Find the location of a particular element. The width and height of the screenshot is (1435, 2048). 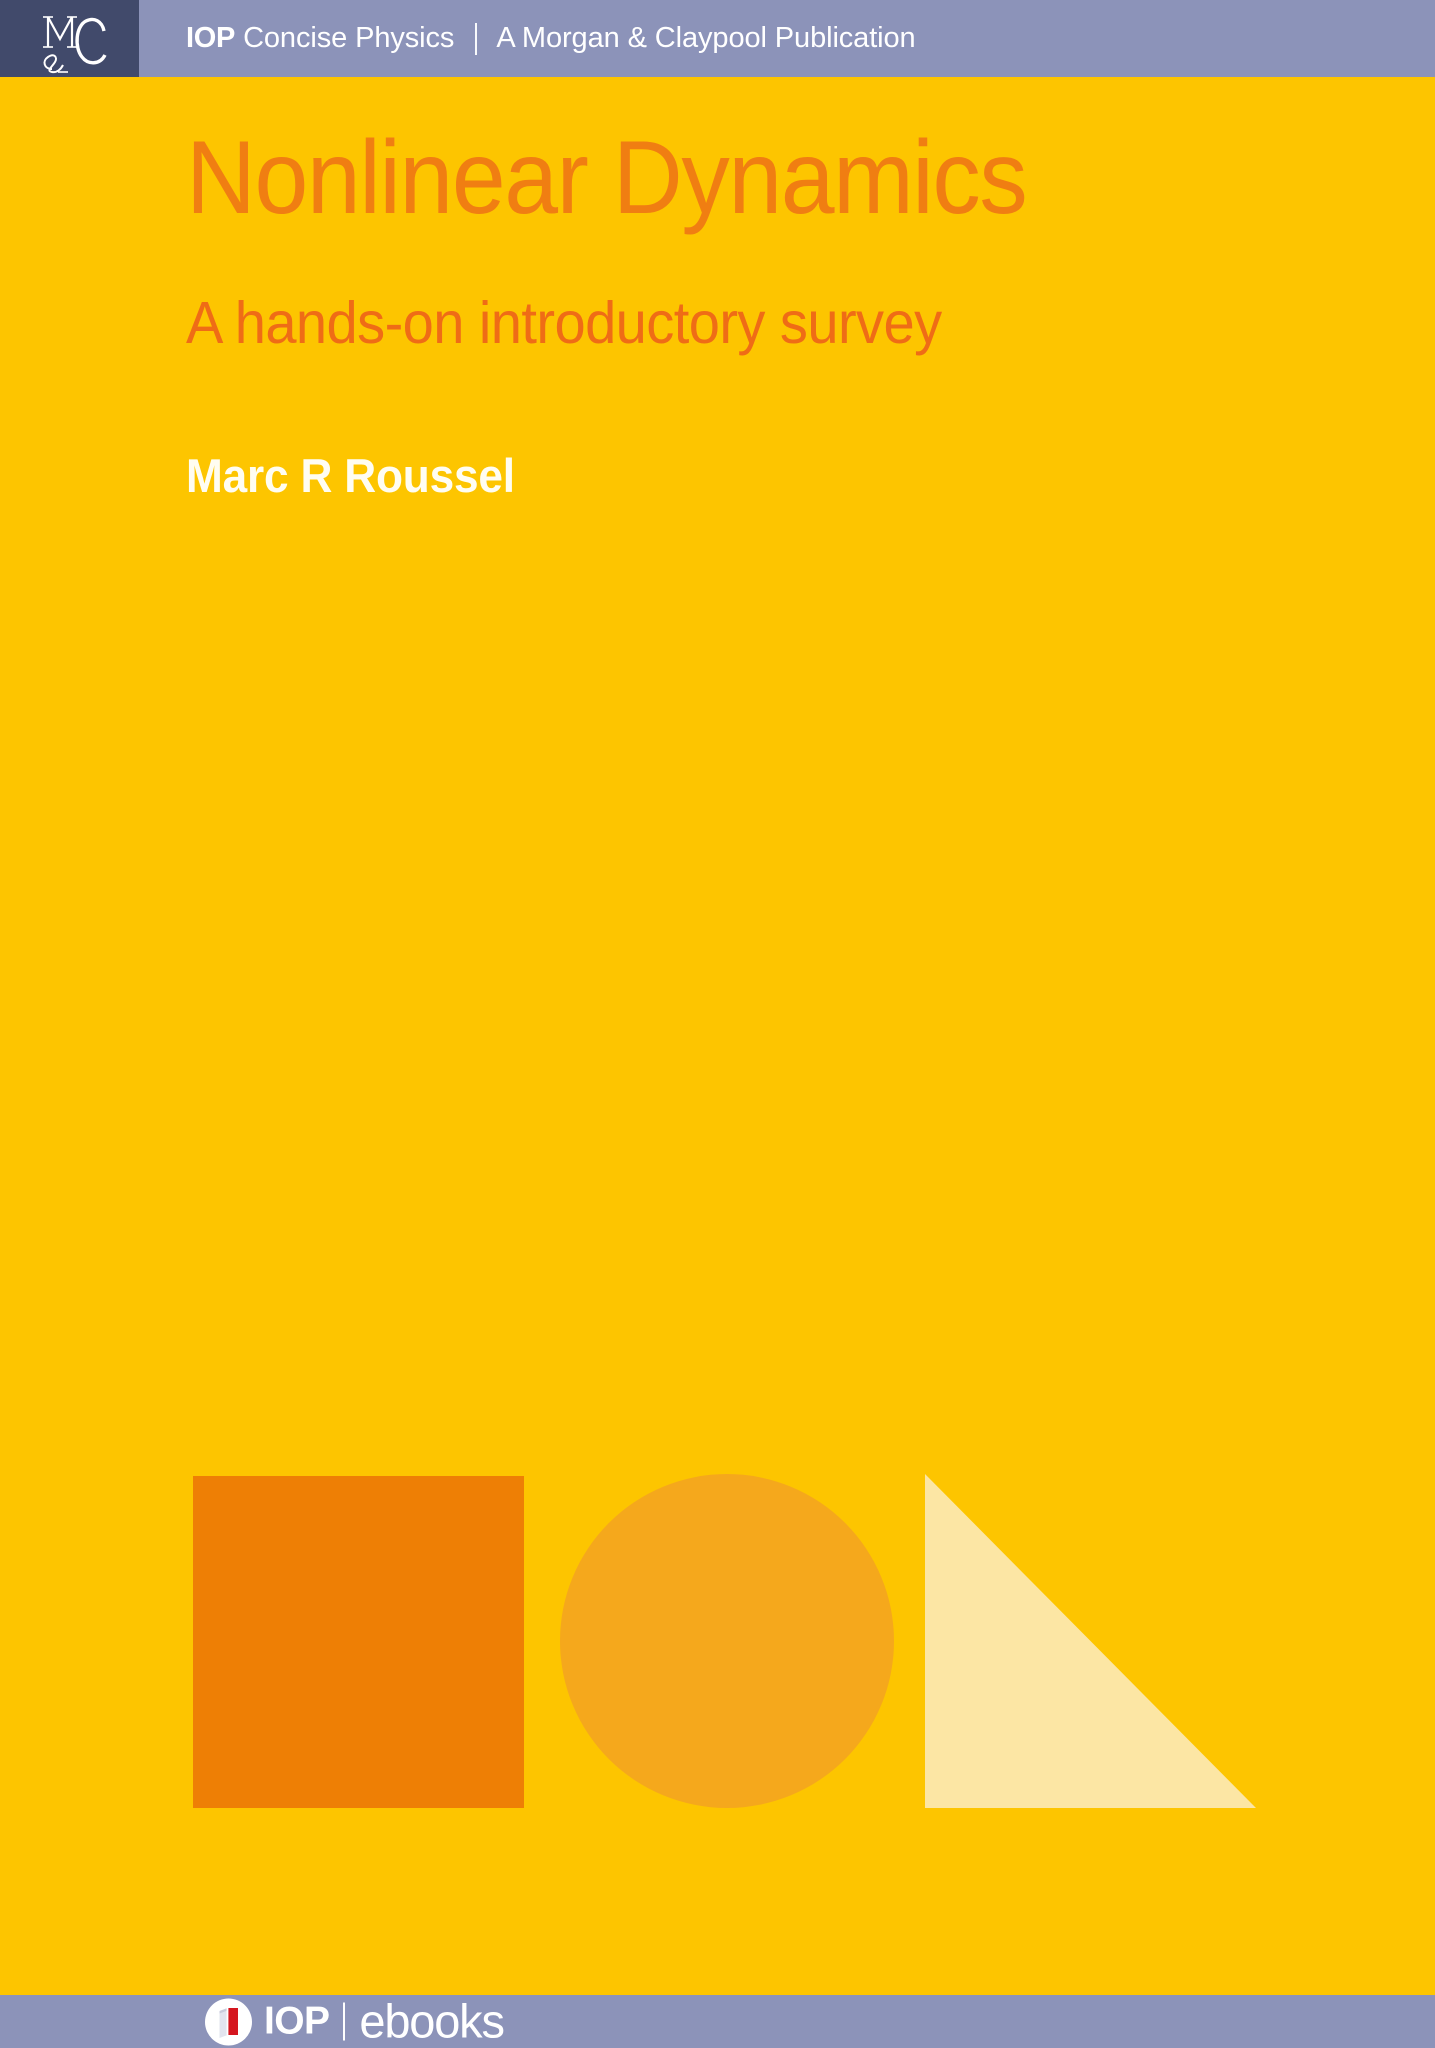

iop-book-icon is located at coordinates (228, 2021).